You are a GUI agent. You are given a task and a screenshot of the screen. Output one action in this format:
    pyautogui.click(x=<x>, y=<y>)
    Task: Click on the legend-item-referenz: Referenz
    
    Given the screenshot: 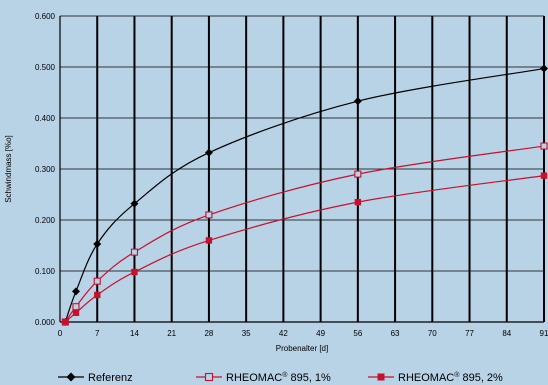 What is the action you would take?
    pyautogui.click(x=95, y=378)
    